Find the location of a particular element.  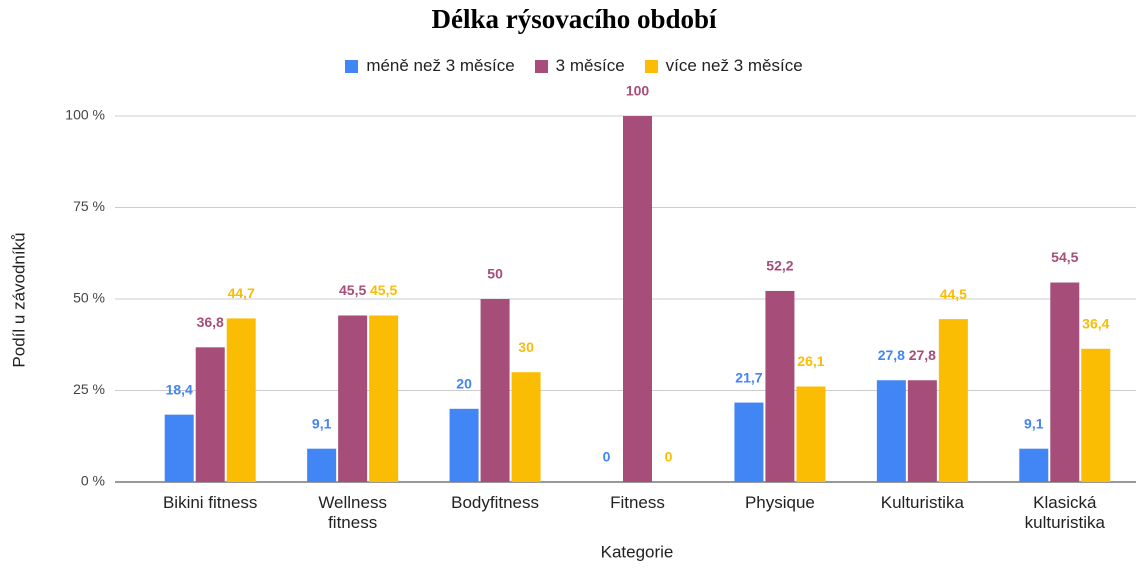

y-tick-label: 0 % is located at coordinates (93, 481).